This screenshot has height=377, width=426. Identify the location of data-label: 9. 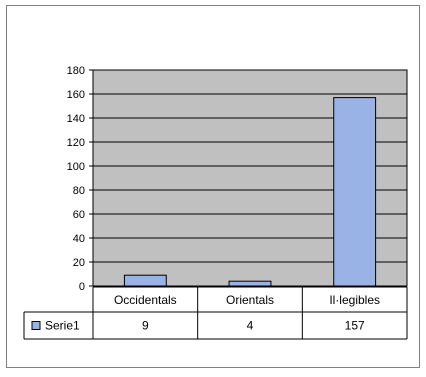
(145, 326).